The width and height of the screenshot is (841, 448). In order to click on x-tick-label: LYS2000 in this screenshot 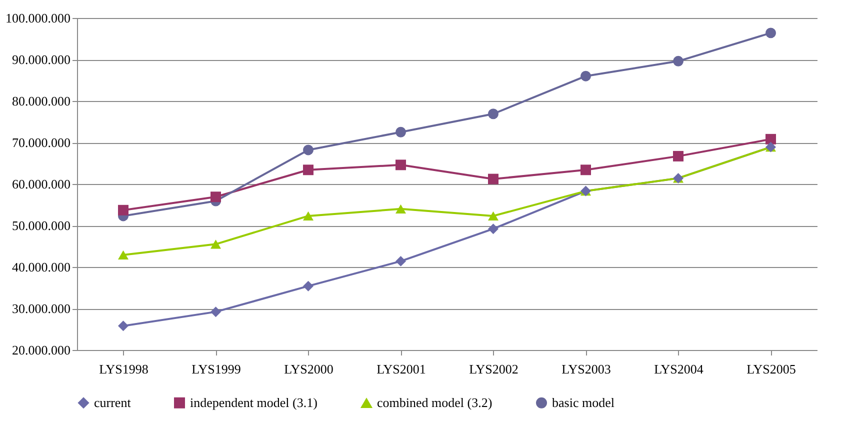, I will do `click(309, 369)`.